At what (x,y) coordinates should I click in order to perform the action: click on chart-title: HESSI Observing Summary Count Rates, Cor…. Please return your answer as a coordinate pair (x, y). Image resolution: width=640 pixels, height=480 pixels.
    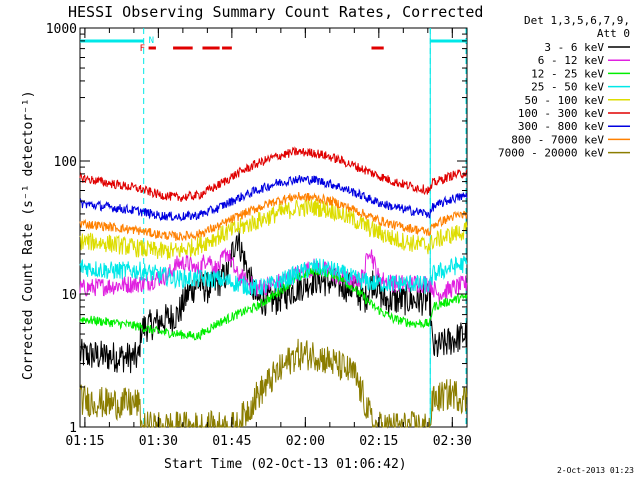
    Looking at the image, I should click on (275, 12).